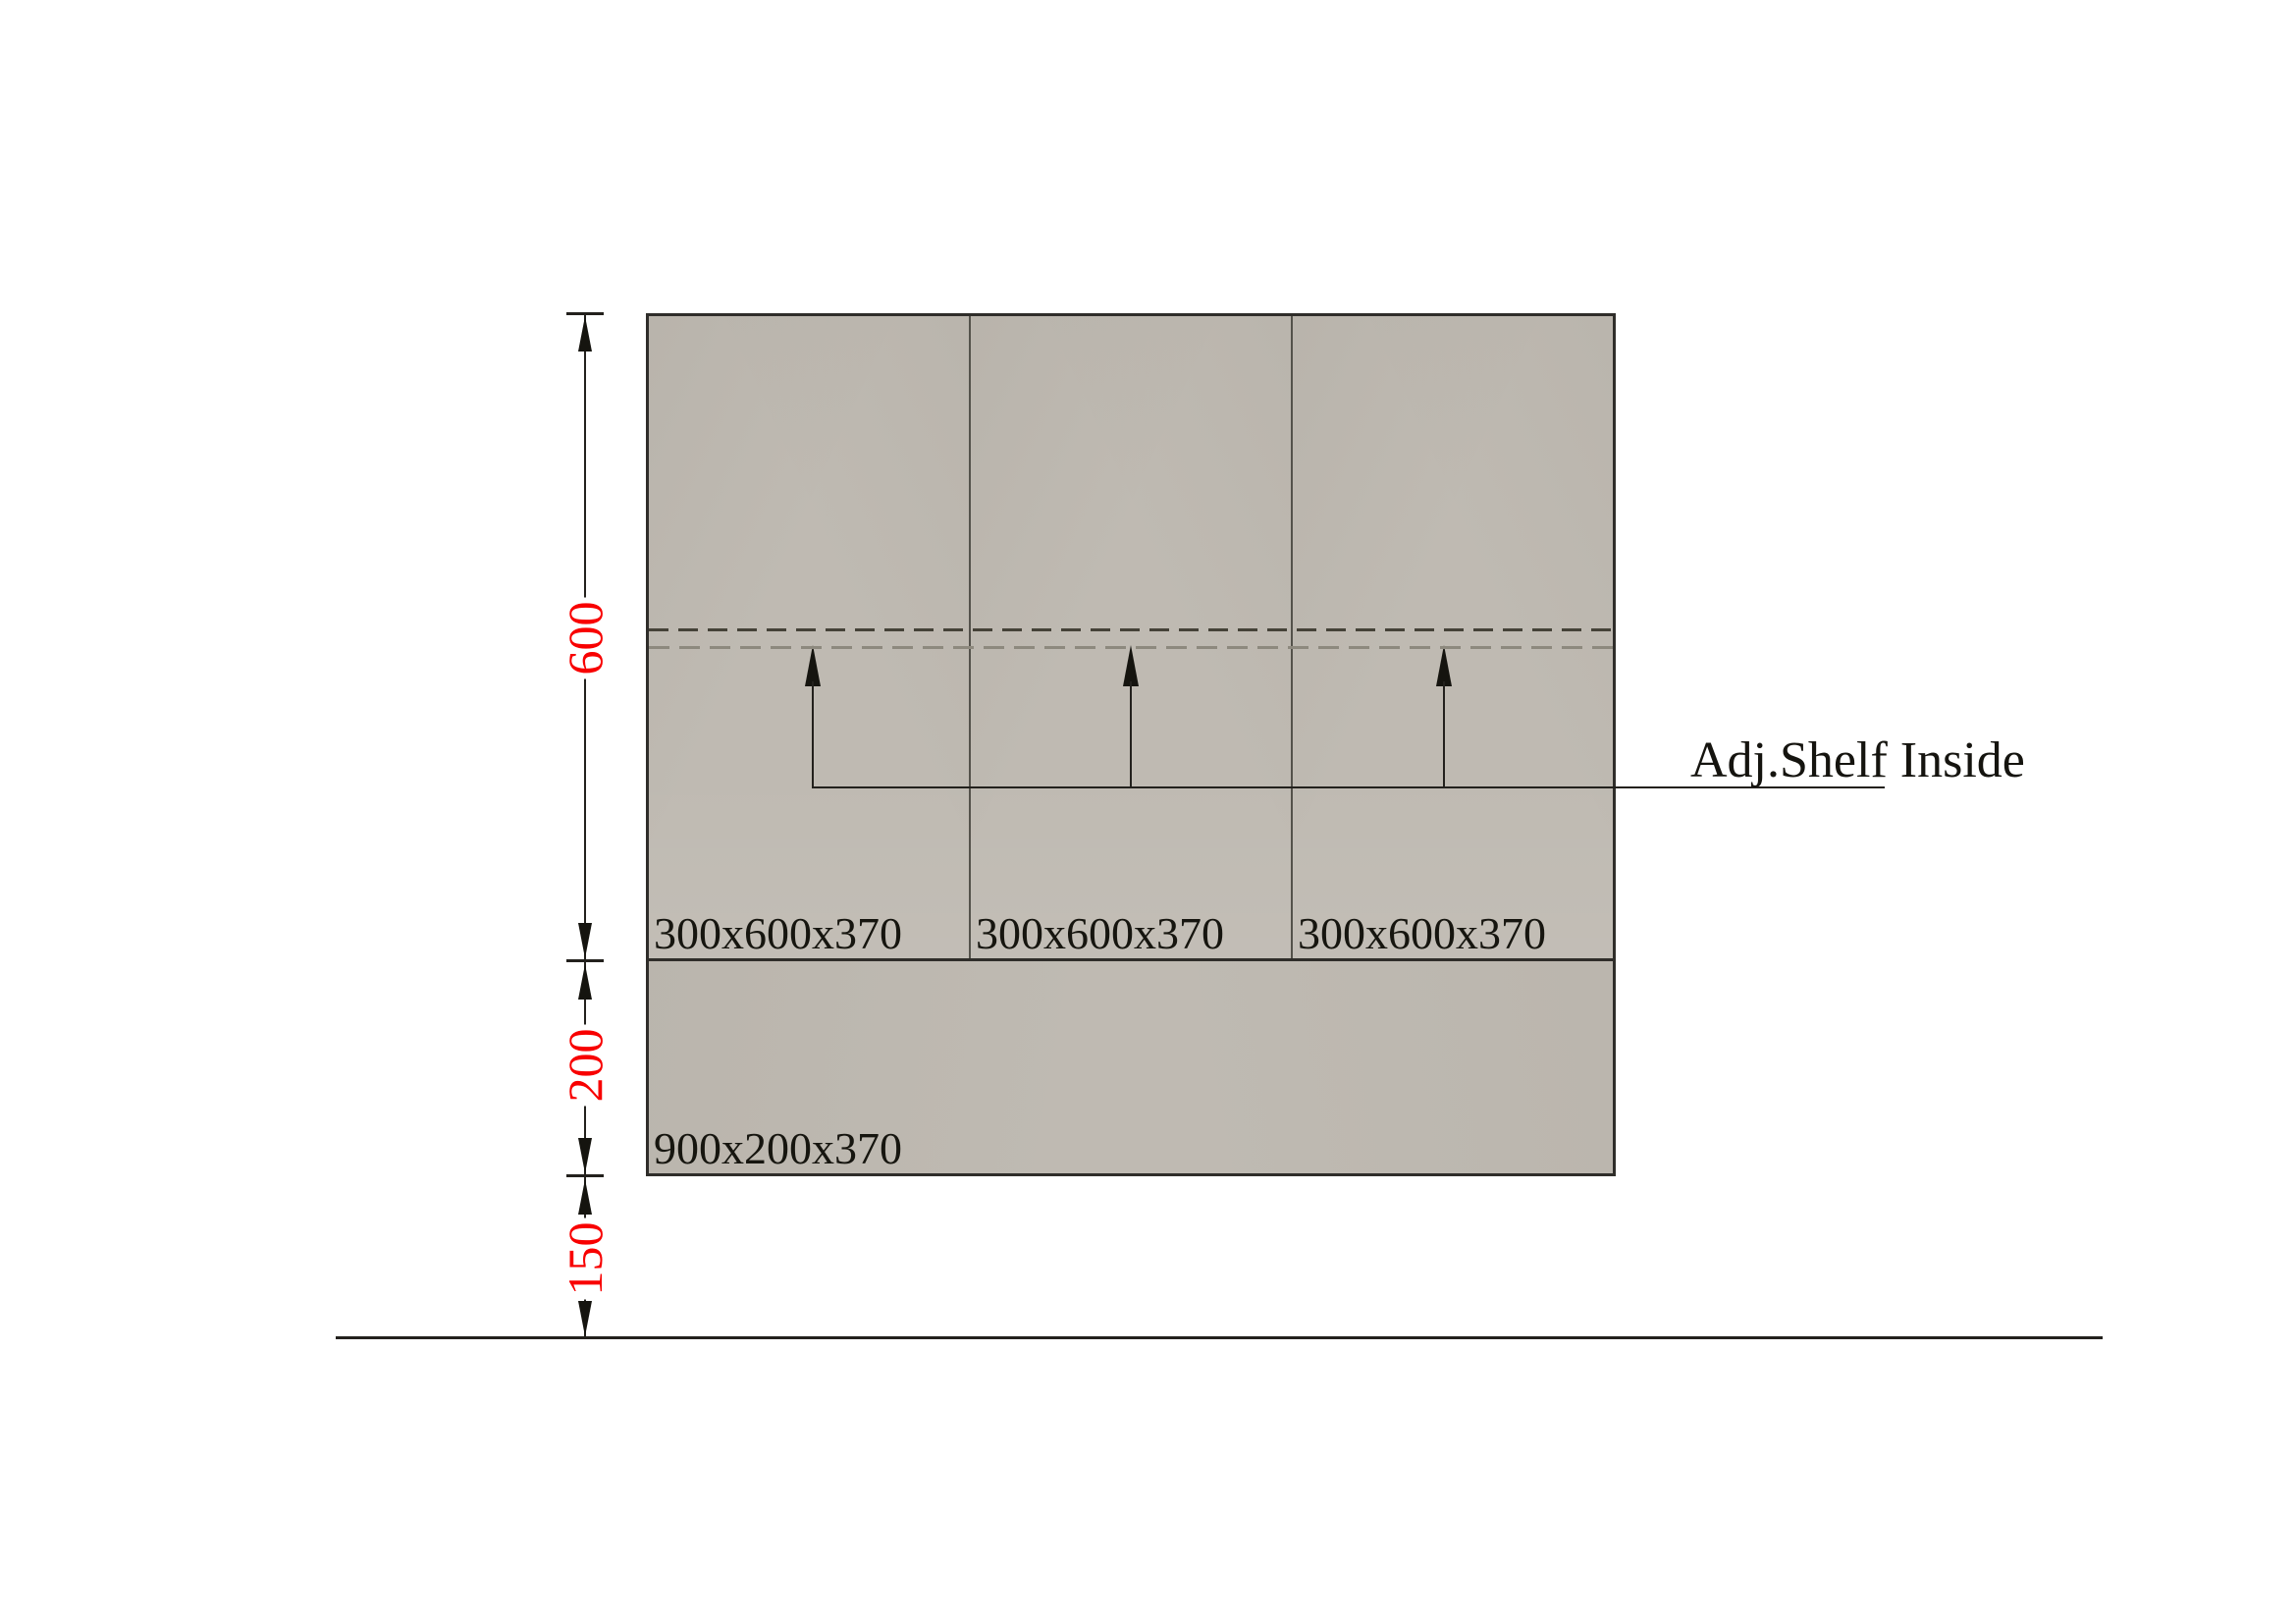  I want to click on upper-cabinet-3: 300x600x370, so click(1452, 637).